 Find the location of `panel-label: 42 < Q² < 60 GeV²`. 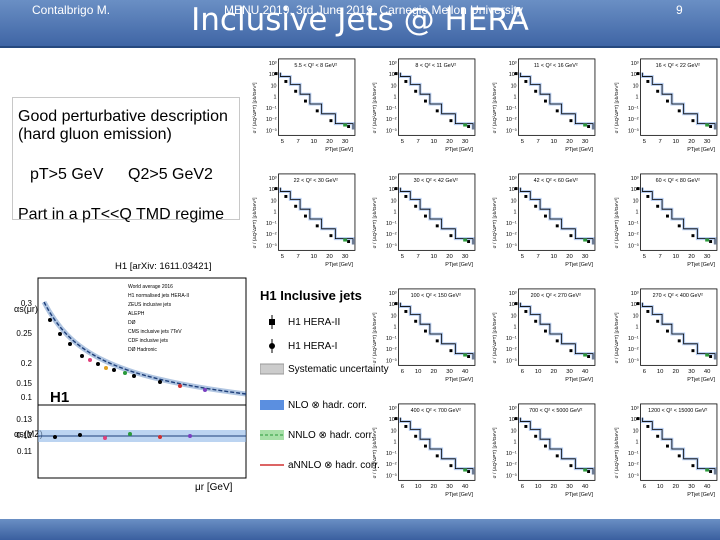

panel-label: 42 < Q² < 60 GeV² is located at coordinates (556, 181).